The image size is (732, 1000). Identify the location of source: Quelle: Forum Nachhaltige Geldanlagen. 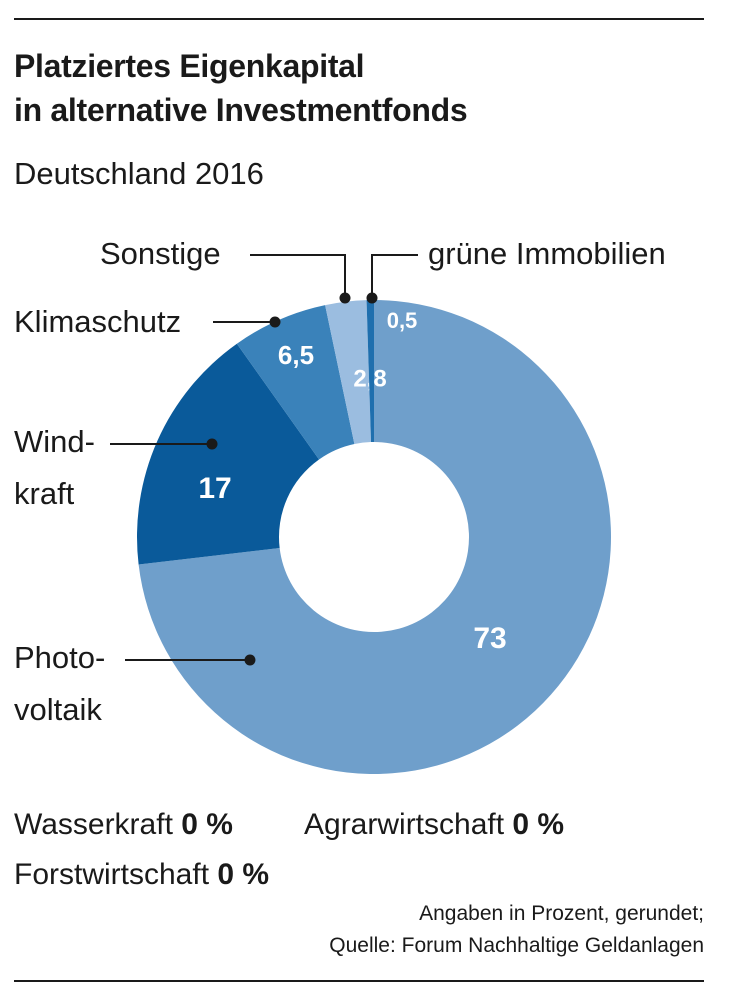
(516, 945).